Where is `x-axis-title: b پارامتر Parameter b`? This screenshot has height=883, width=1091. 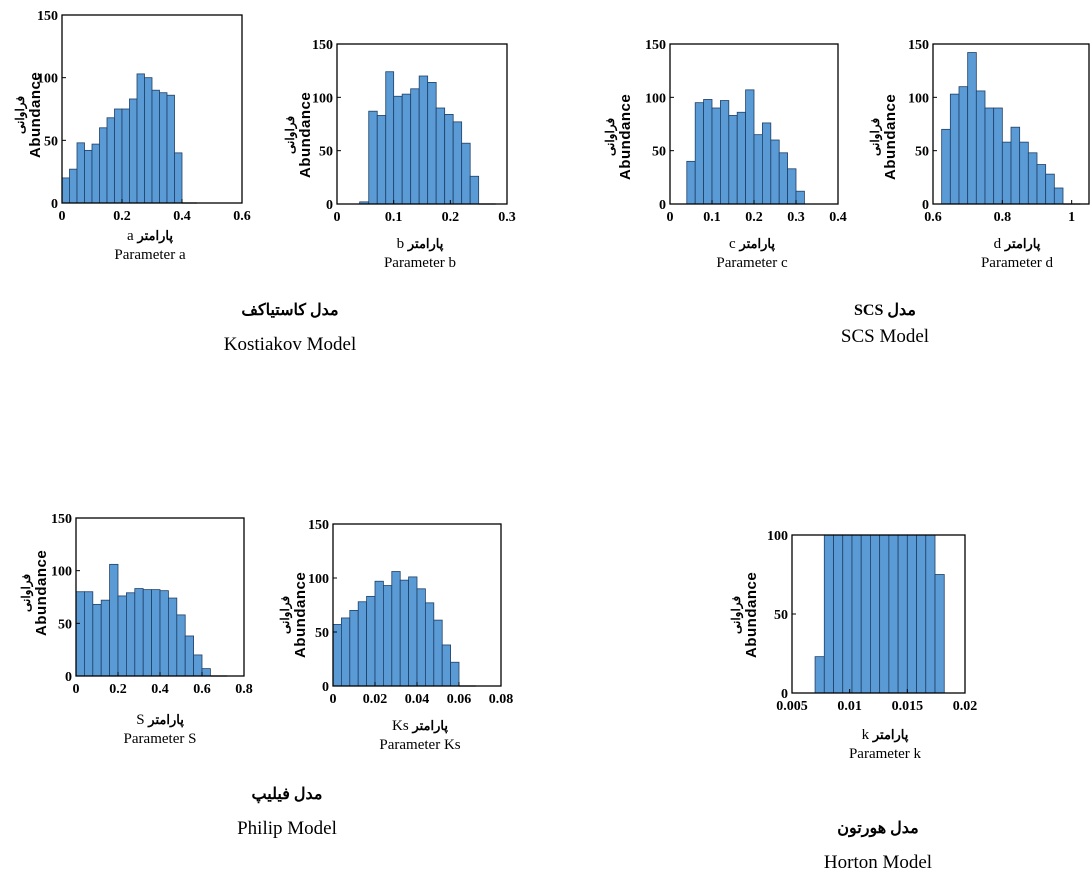
x-axis-title: b پارامتر Parameter b is located at coordinates (420, 253).